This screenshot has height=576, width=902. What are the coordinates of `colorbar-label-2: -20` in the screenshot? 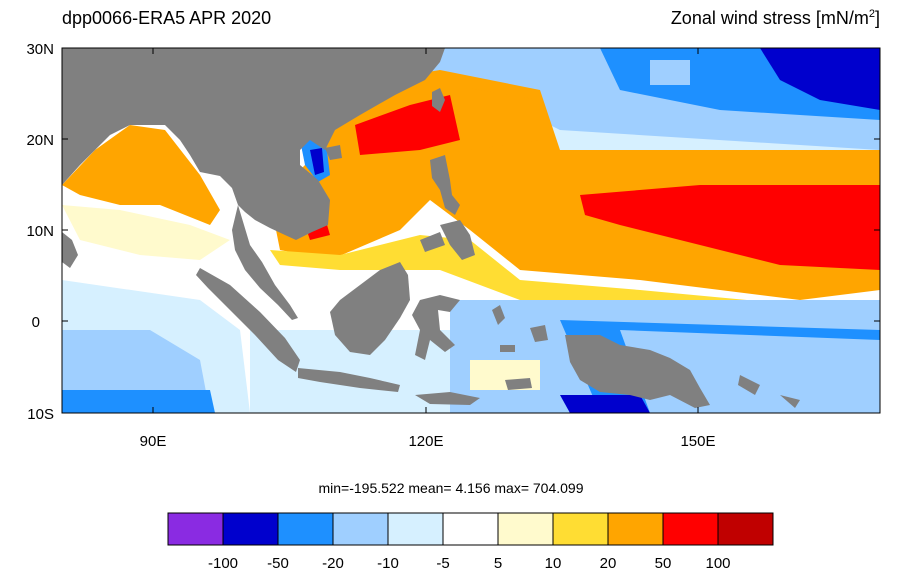 It's located at (333, 563).